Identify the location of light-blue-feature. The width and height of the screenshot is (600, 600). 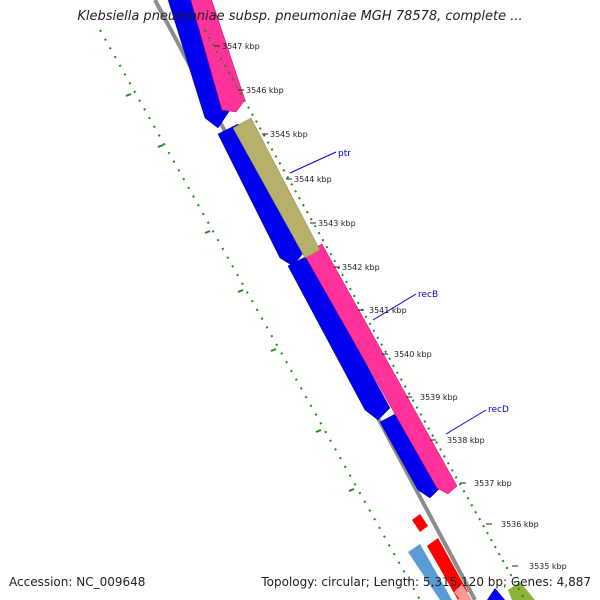
(430, 572).